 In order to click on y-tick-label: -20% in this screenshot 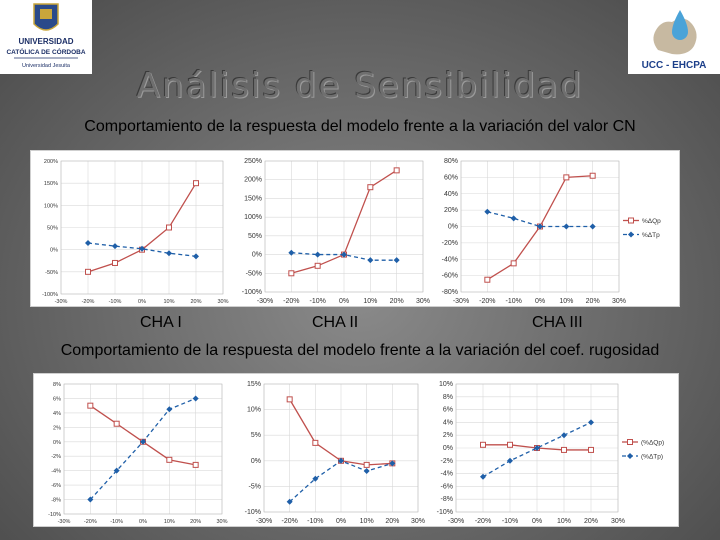, I will do `click(450, 243)`.